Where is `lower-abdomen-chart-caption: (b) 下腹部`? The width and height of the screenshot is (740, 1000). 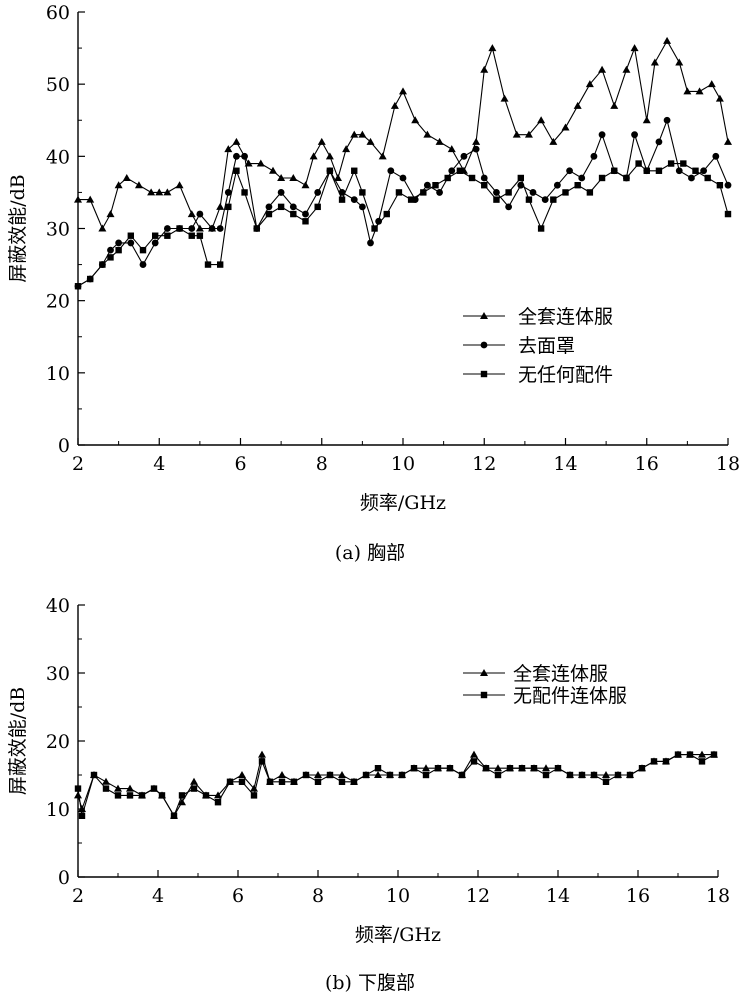
lower-abdomen-chart-caption: (b) 下腹部 is located at coordinates (370, 983).